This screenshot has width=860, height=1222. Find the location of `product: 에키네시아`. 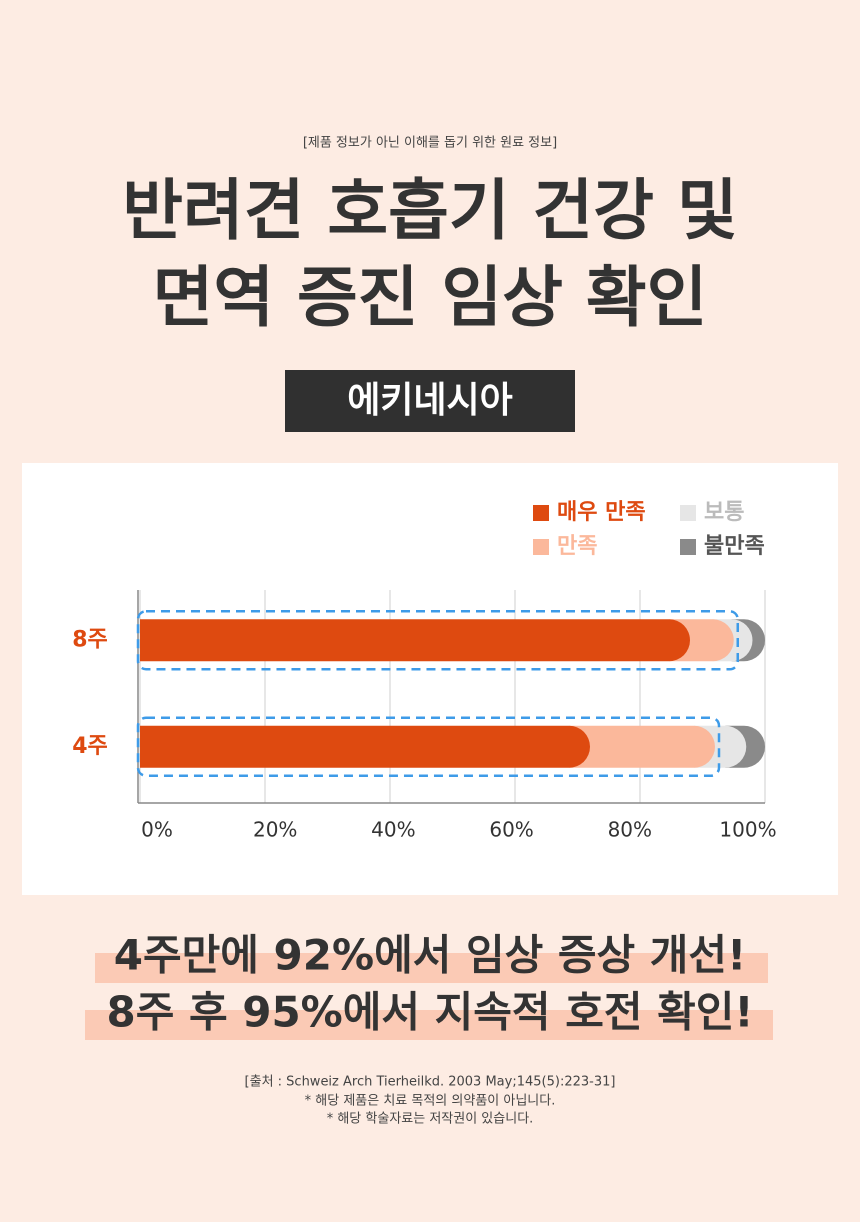

product: 에키네시아 is located at coordinates (430, 400).